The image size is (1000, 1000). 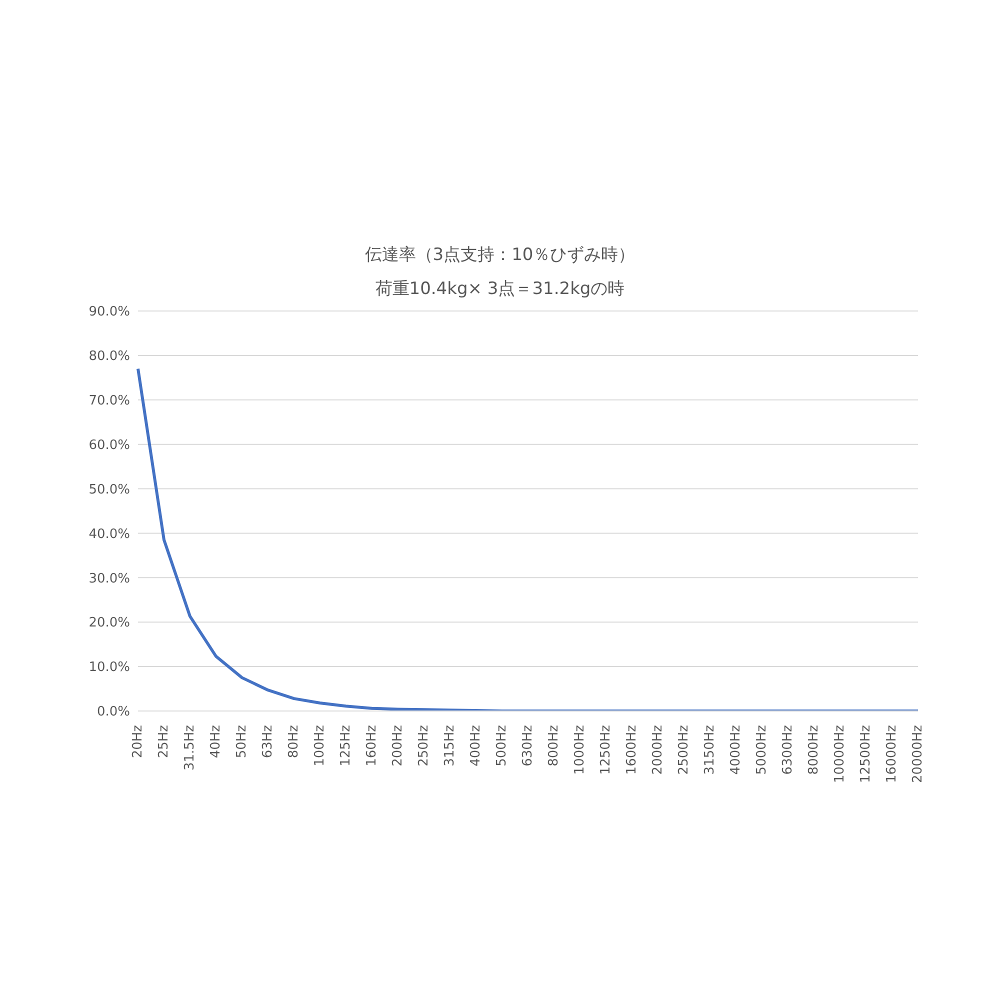 I want to click on x-tick-label: 3150Hz, so click(x=710, y=749).